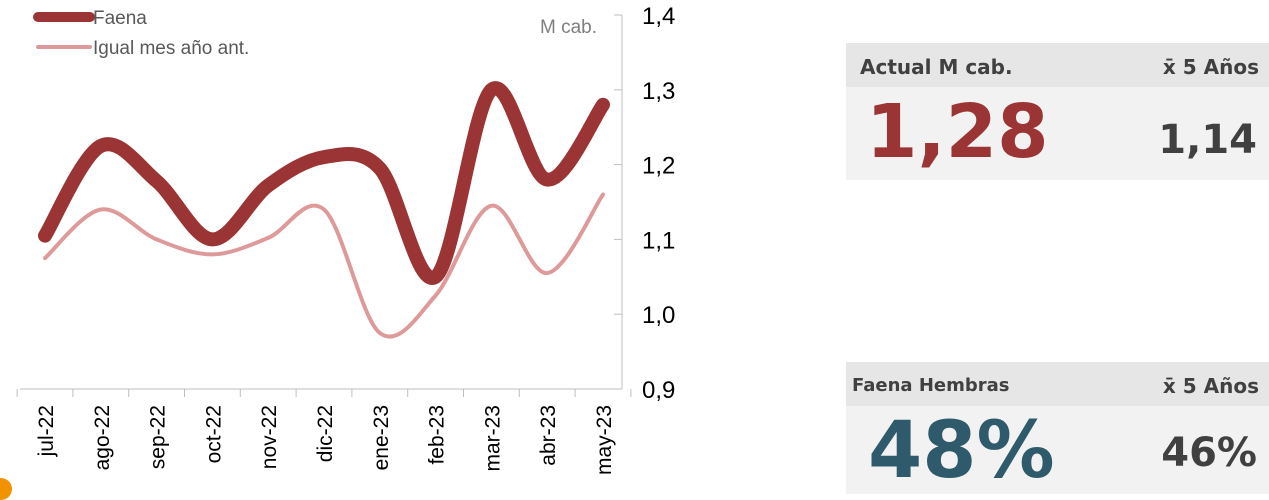 This screenshot has width=1269, height=500. Describe the element at coordinates (171, 48) in the screenshot. I see `legend-label: Igual mes año ant.` at that location.